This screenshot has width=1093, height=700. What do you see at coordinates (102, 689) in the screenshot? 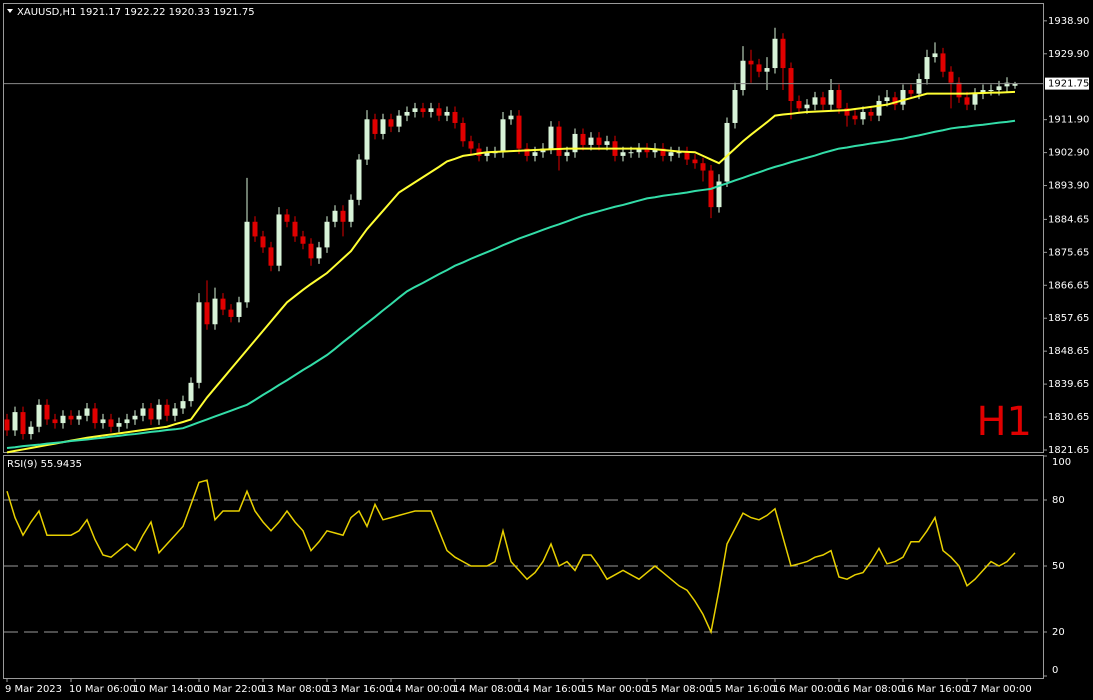
I see `x-tick-label: 10 Mar 06:00` at bounding box center [102, 689].